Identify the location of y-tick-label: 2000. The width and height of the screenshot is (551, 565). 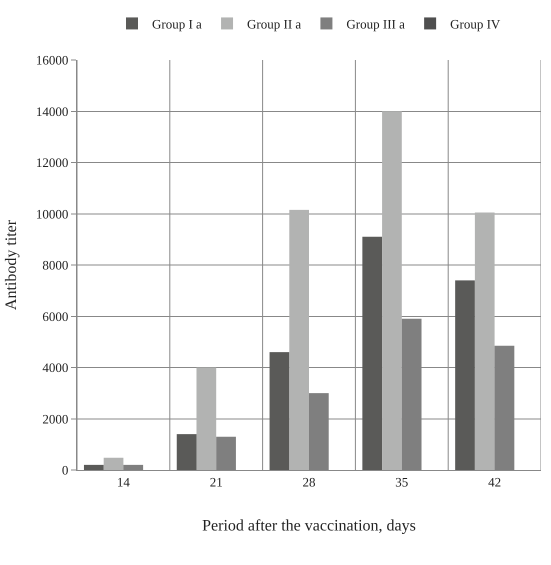
(55, 418).